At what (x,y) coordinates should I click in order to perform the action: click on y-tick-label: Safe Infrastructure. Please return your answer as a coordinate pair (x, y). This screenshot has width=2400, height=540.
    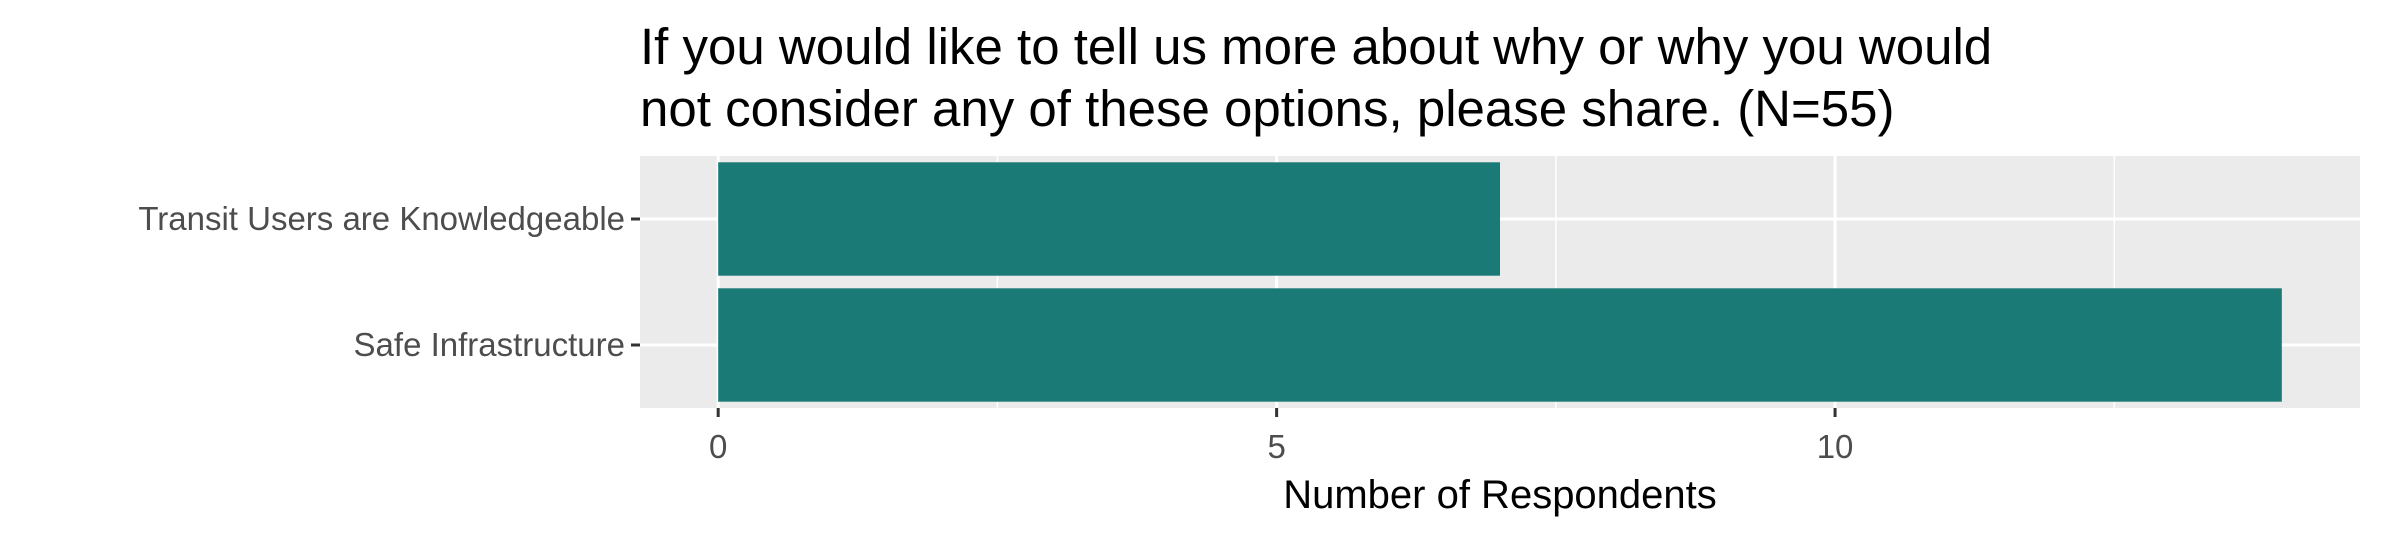
    Looking at the image, I should click on (489, 344).